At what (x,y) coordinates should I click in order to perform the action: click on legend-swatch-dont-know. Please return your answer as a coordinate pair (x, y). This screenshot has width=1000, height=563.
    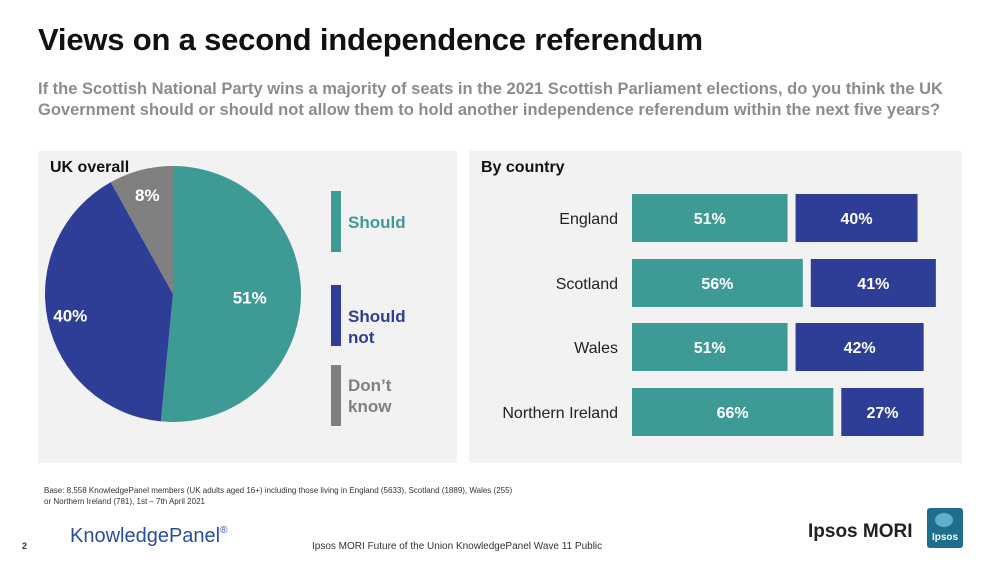
    Looking at the image, I should click on (336, 395).